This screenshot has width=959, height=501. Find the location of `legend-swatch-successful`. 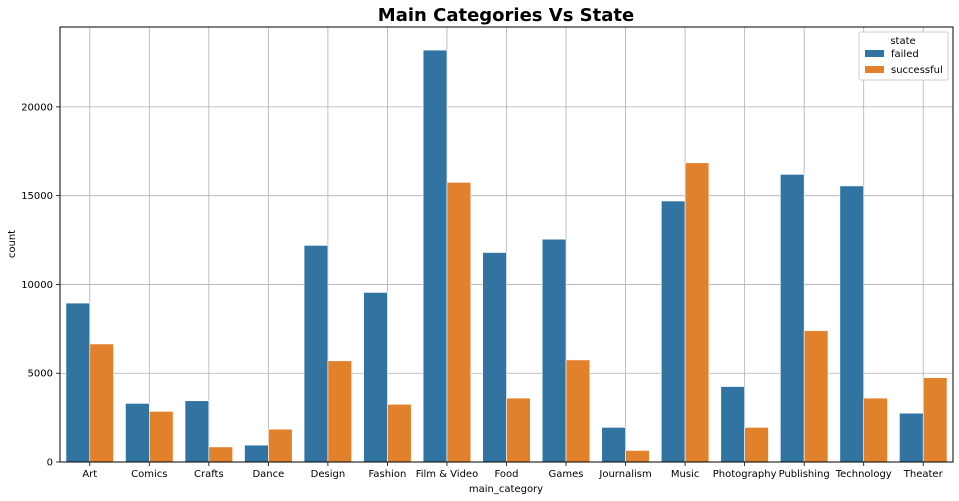

legend-swatch-successful is located at coordinates (874, 69).